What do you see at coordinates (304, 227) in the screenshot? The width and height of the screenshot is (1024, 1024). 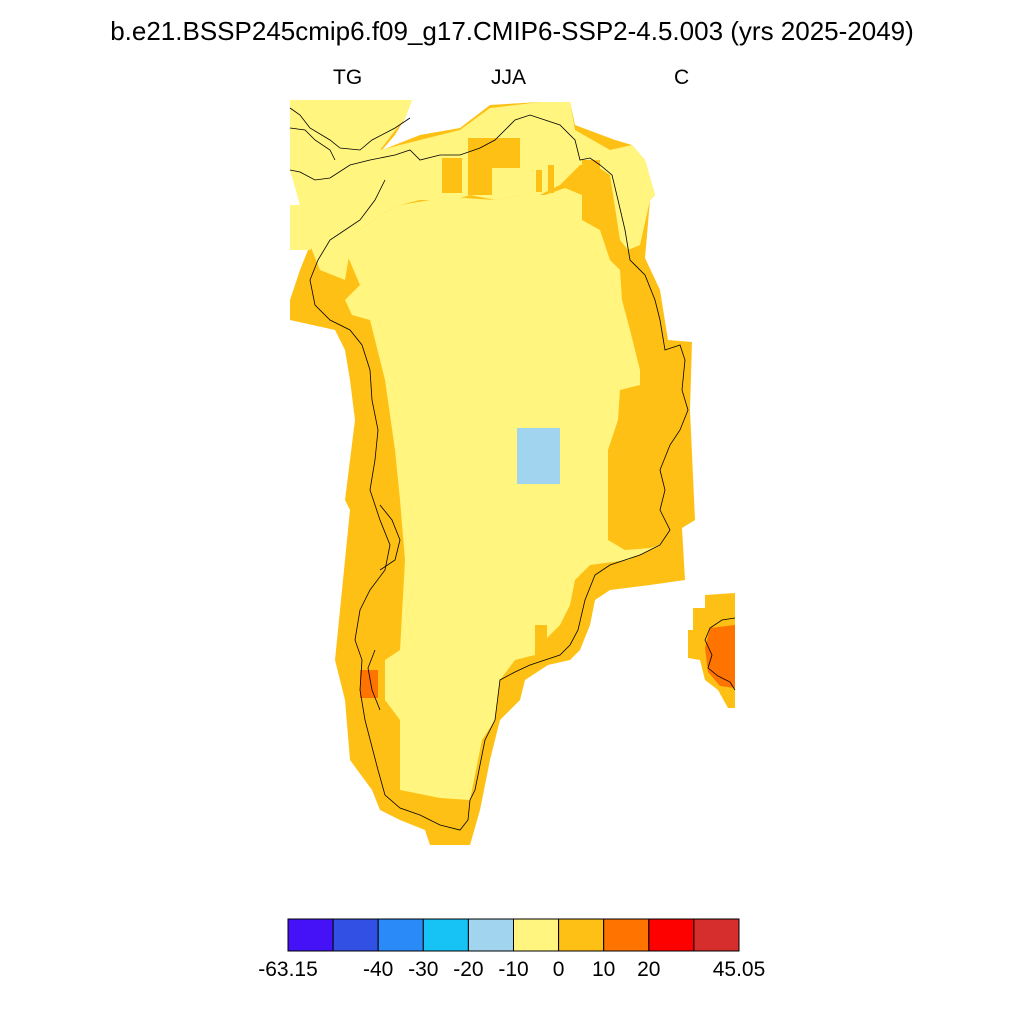 I see `yellow-patch-northwest` at bounding box center [304, 227].